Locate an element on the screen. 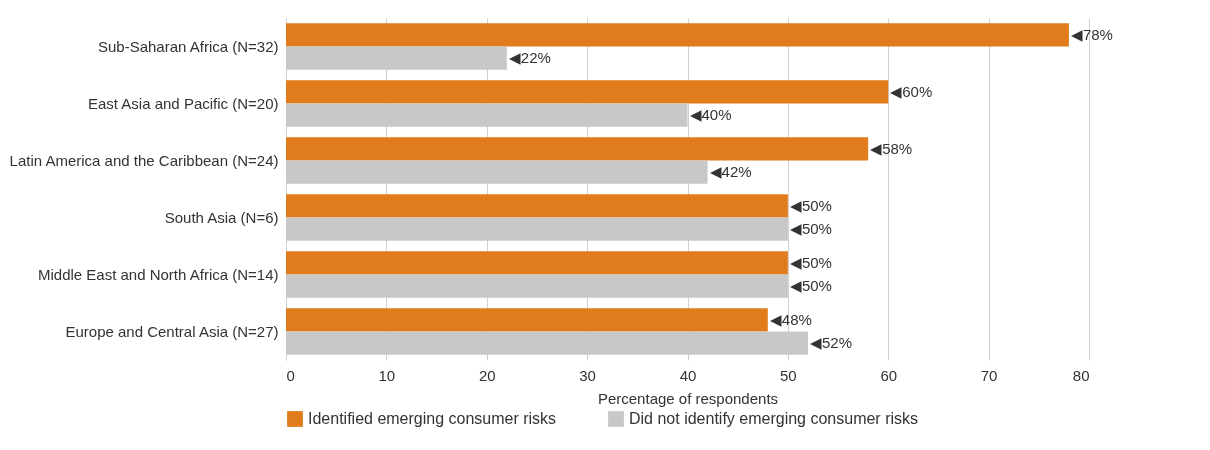 This screenshot has width=1210, height=450. x-tick-label: 30 is located at coordinates (587, 375).